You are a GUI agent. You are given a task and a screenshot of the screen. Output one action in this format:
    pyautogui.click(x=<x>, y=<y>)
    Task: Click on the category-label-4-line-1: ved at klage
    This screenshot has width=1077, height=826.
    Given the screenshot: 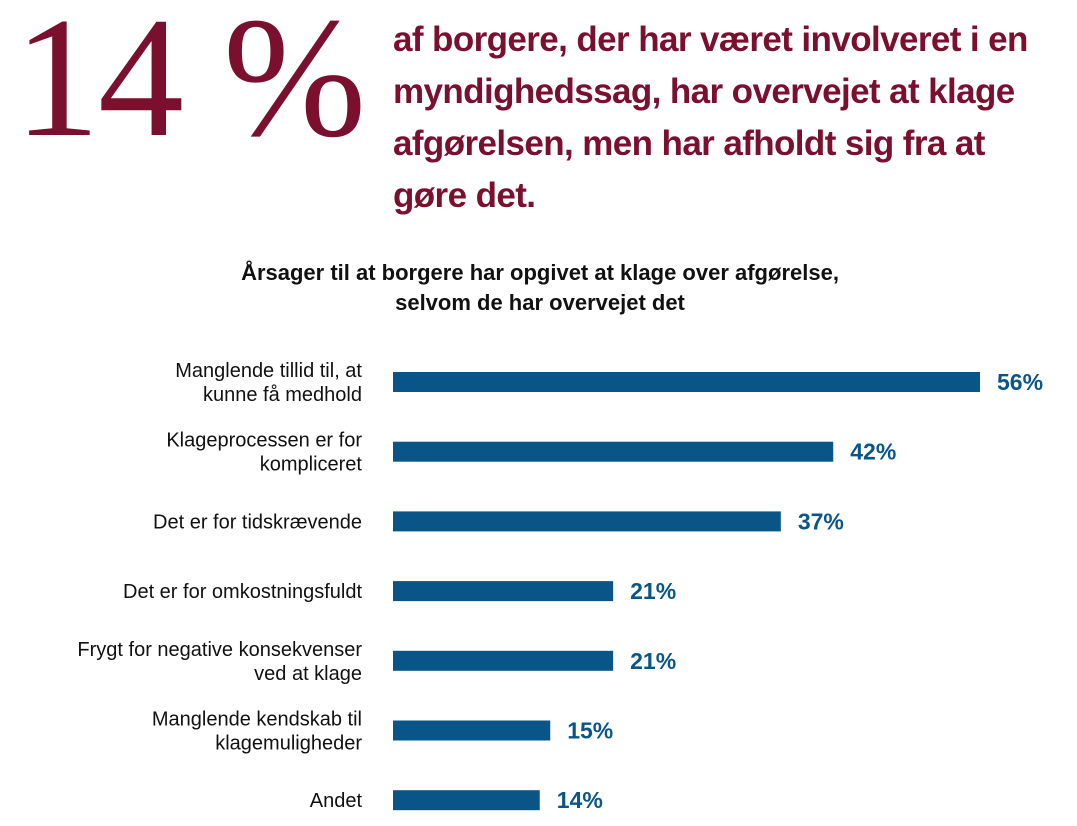 What is the action you would take?
    pyautogui.click(x=308, y=674)
    